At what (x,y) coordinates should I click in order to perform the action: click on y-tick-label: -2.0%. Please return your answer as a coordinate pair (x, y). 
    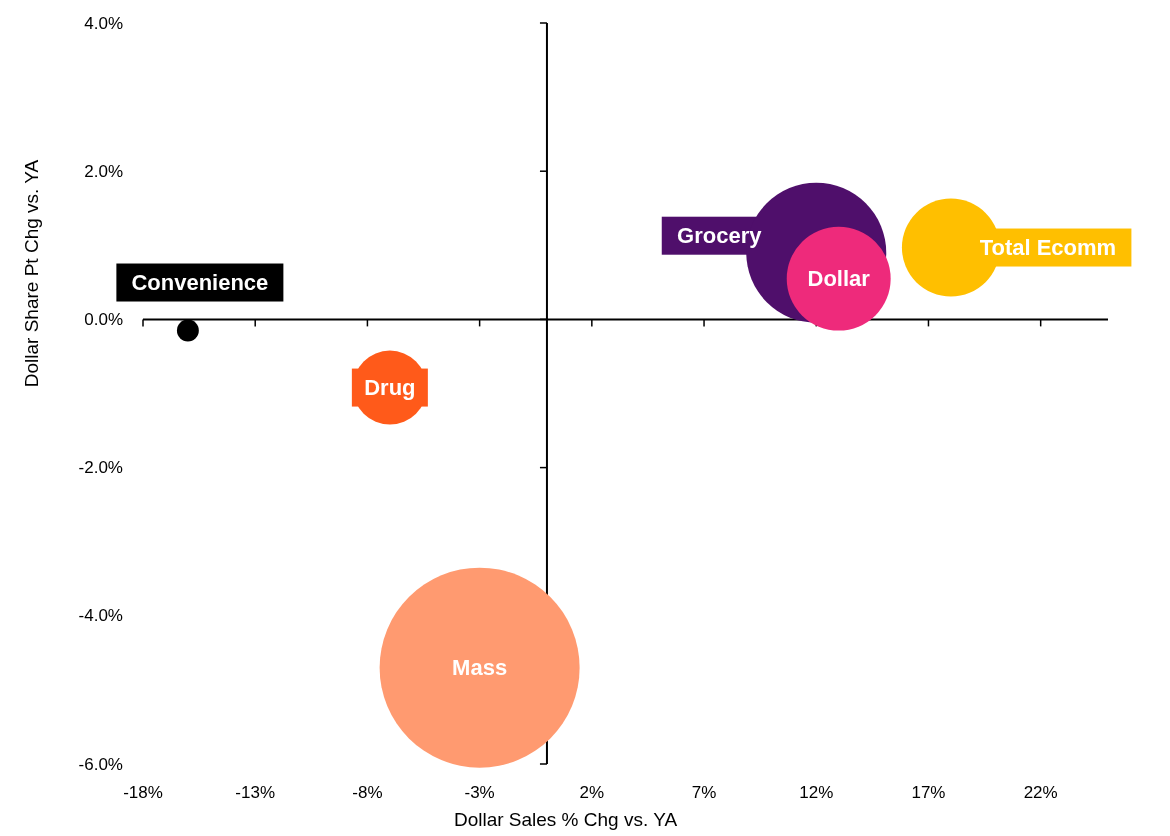
    Looking at the image, I should click on (100, 468).